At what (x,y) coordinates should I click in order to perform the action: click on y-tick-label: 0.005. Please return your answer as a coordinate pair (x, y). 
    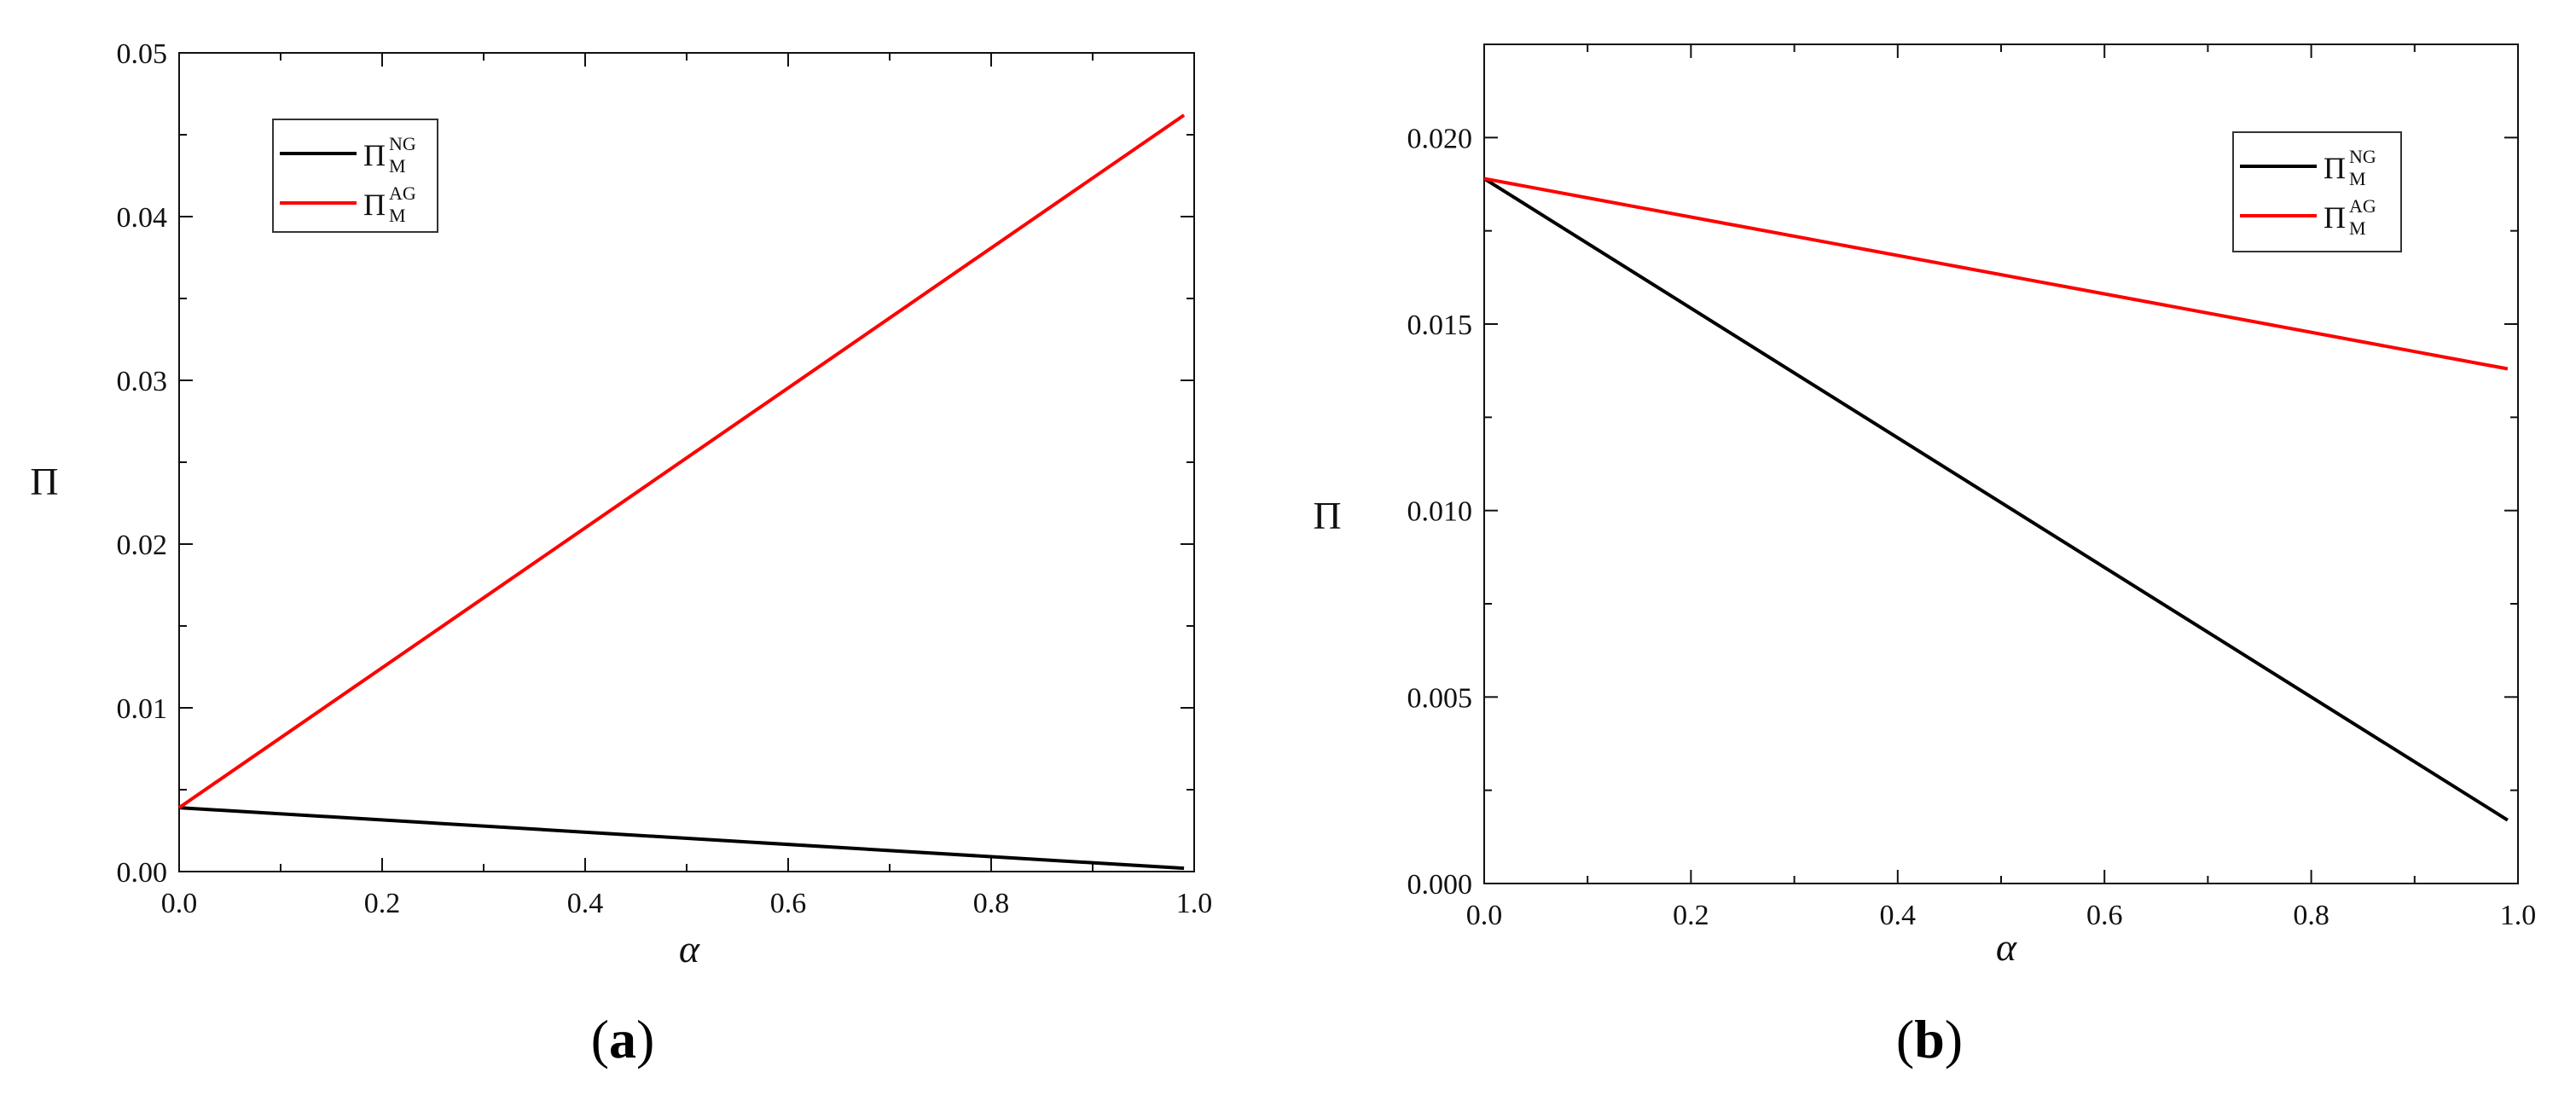
    Looking at the image, I should click on (1440, 698).